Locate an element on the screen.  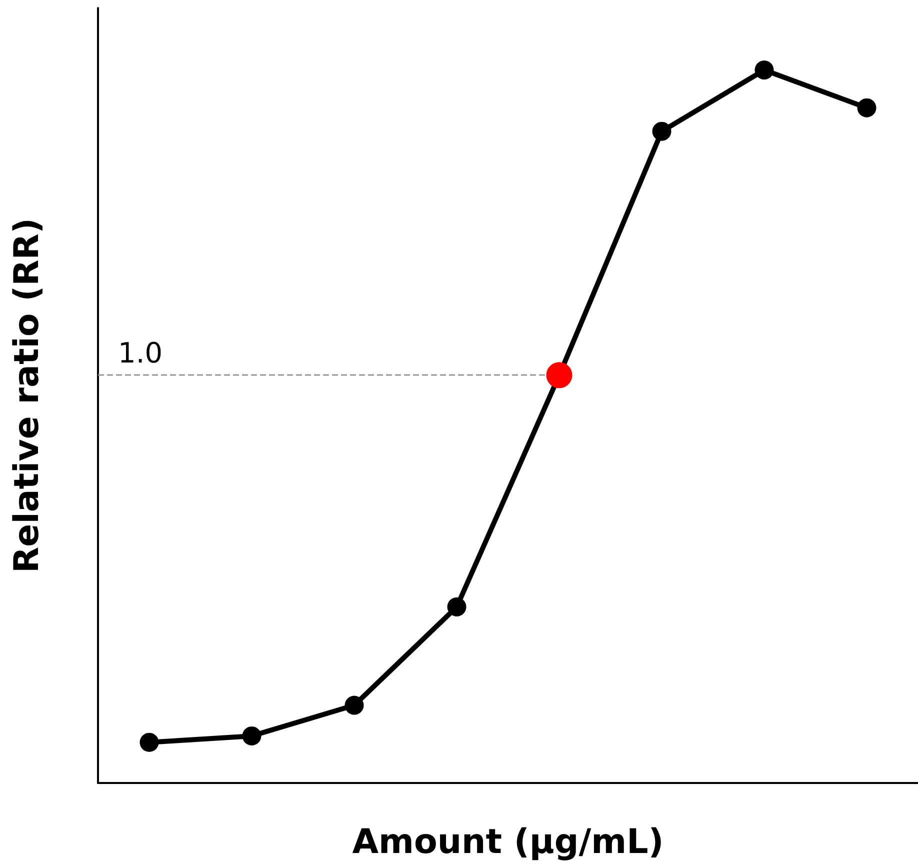
x-axis-title: Amount (µg/mL) is located at coordinates (508, 842).